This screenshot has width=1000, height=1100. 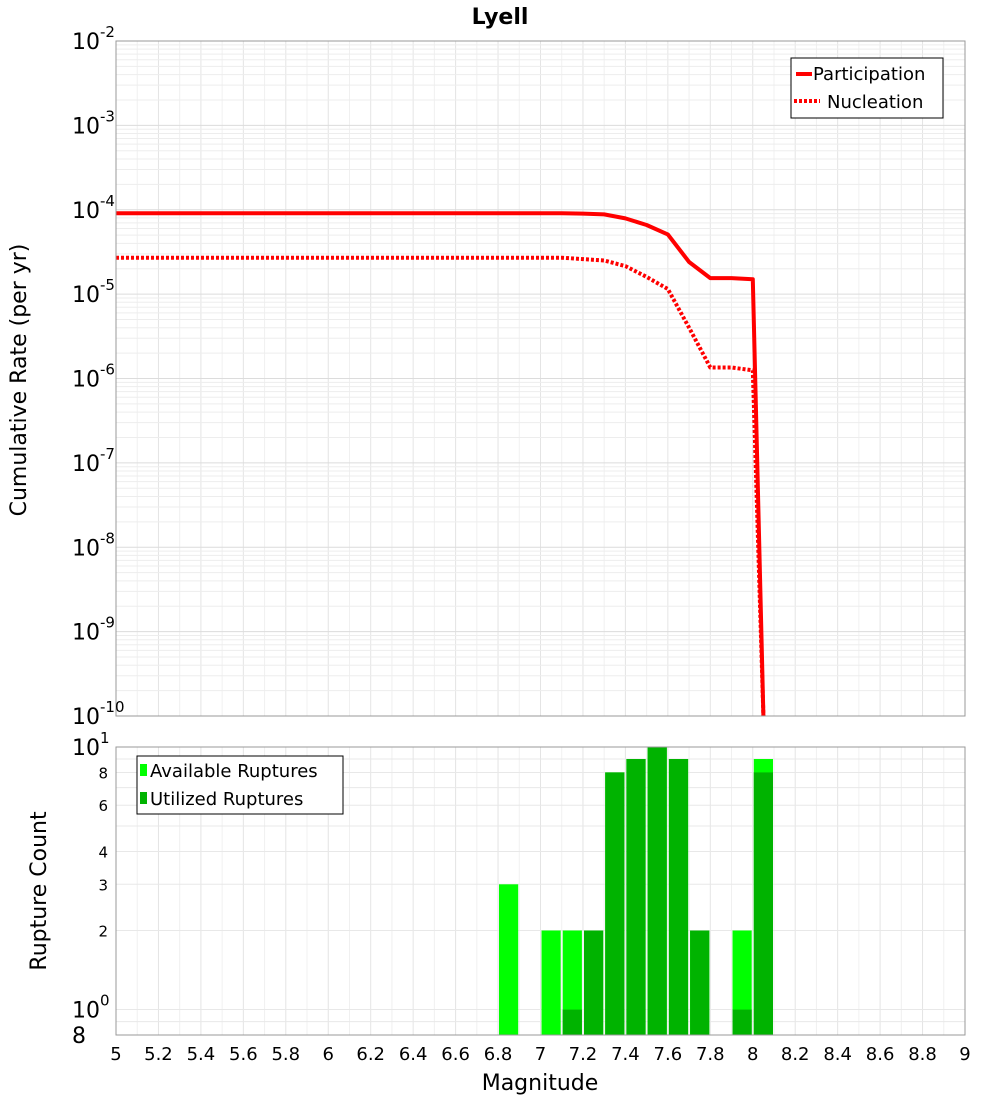 I want to click on x-tick-label: 5.2, so click(x=158, y=1054).